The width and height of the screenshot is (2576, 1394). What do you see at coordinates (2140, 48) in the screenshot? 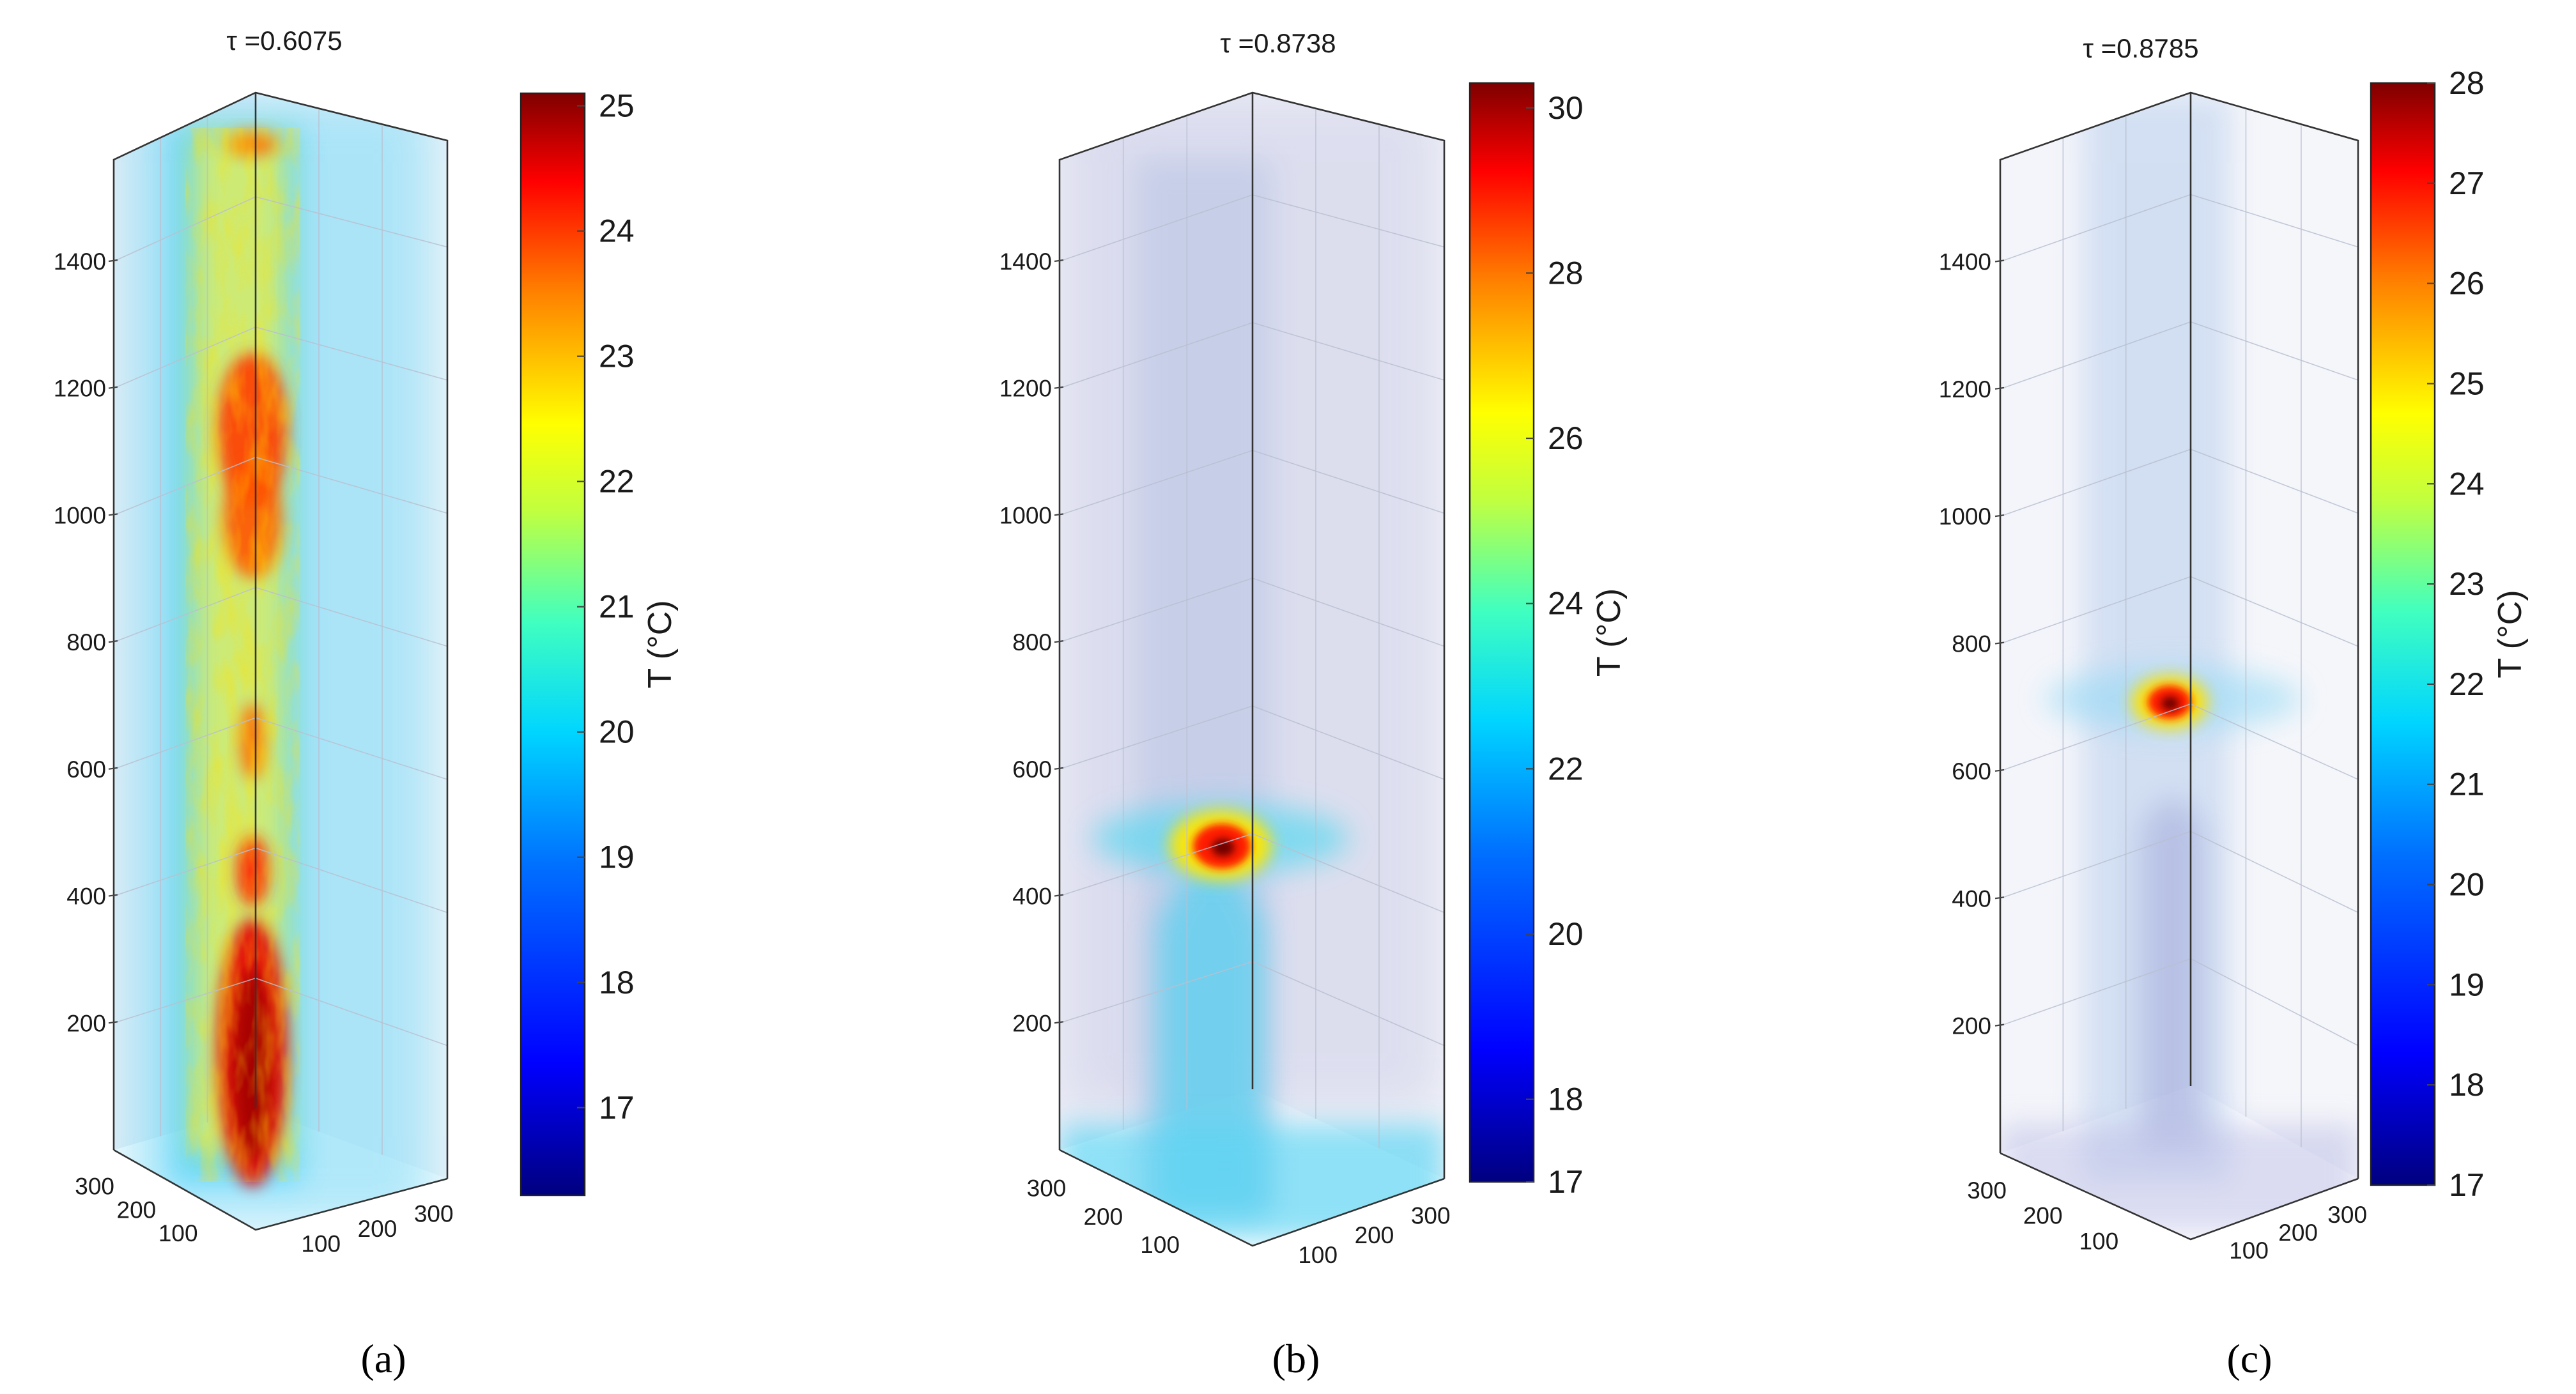
I see `panel-title: τ =0.8785` at bounding box center [2140, 48].